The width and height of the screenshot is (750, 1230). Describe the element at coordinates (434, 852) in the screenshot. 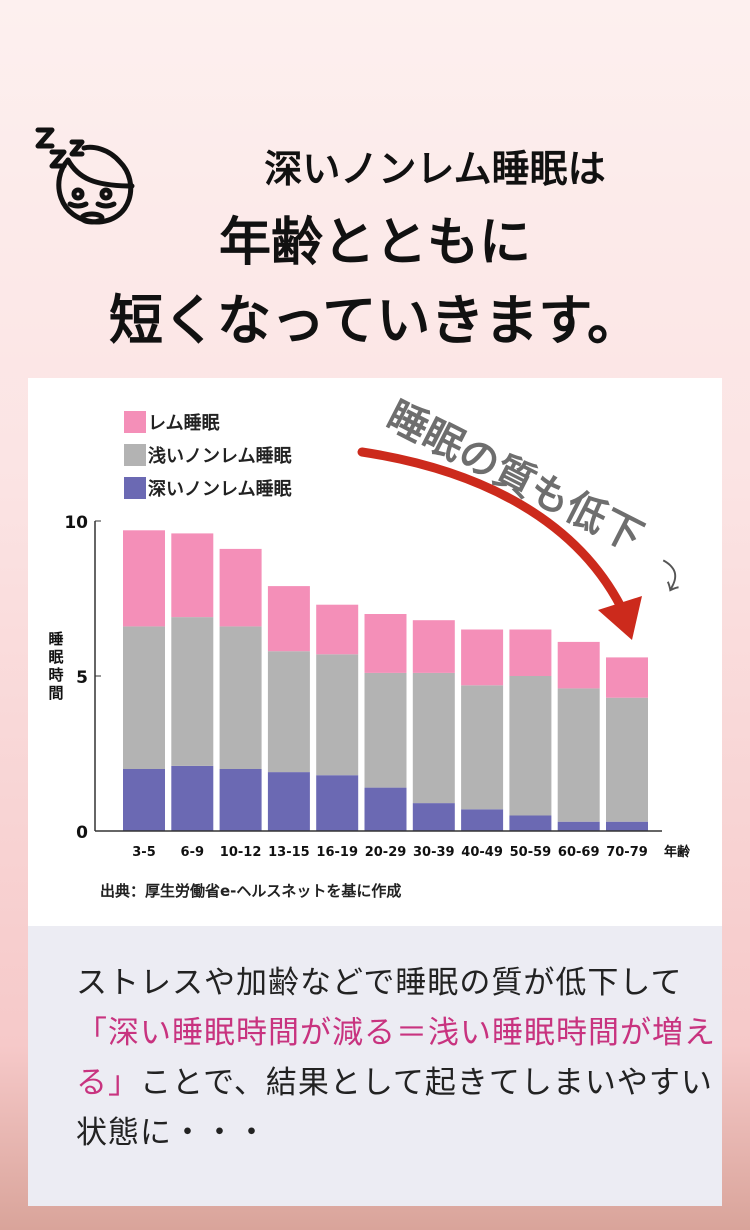

I see `x-tick-label: 30-39` at that location.